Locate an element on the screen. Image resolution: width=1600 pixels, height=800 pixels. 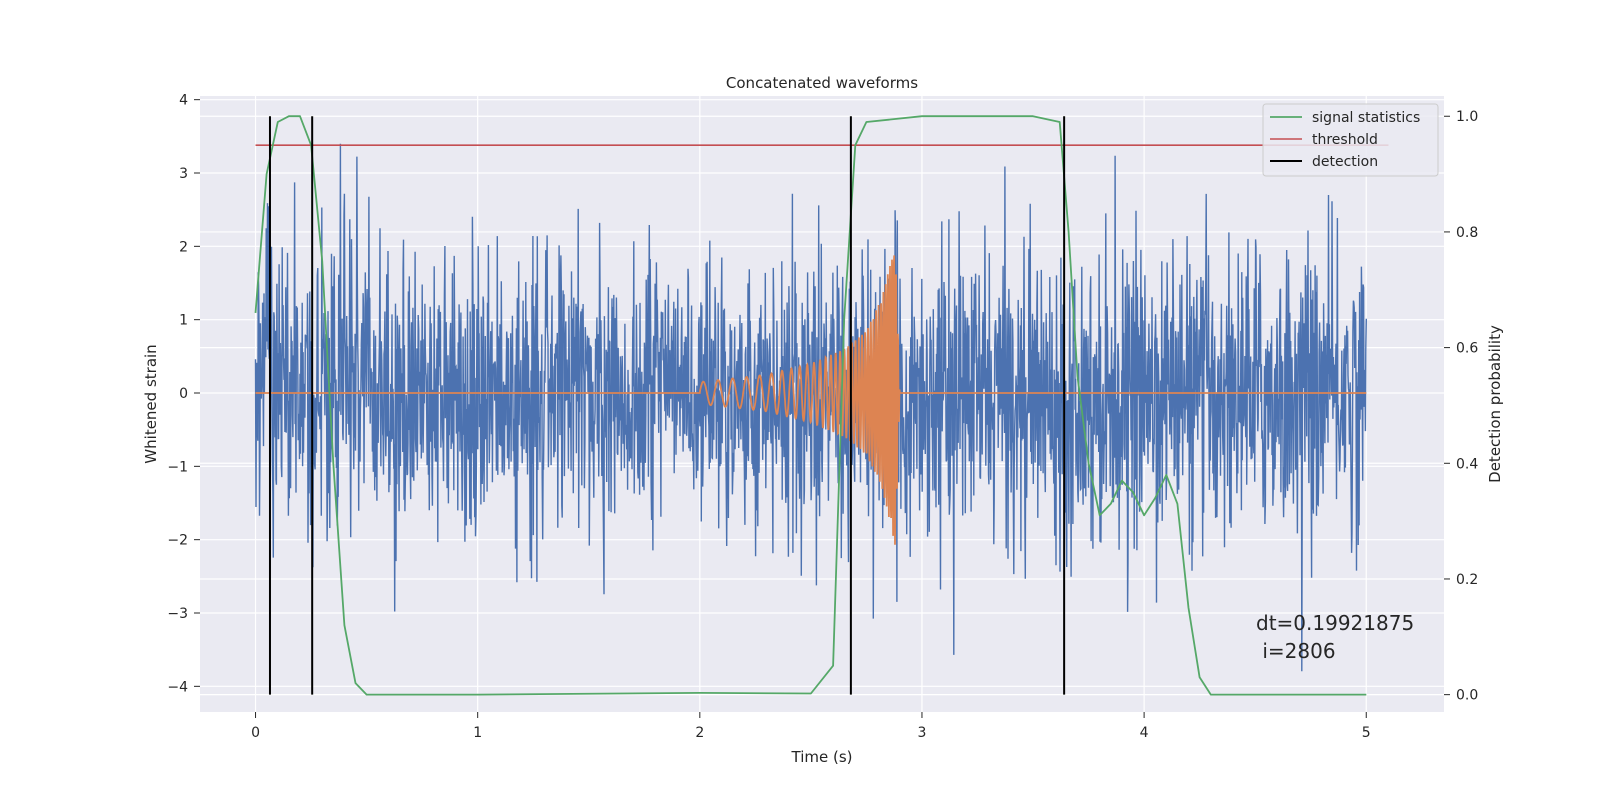
y-tick-label: 4 is located at coordinates (183, 101).